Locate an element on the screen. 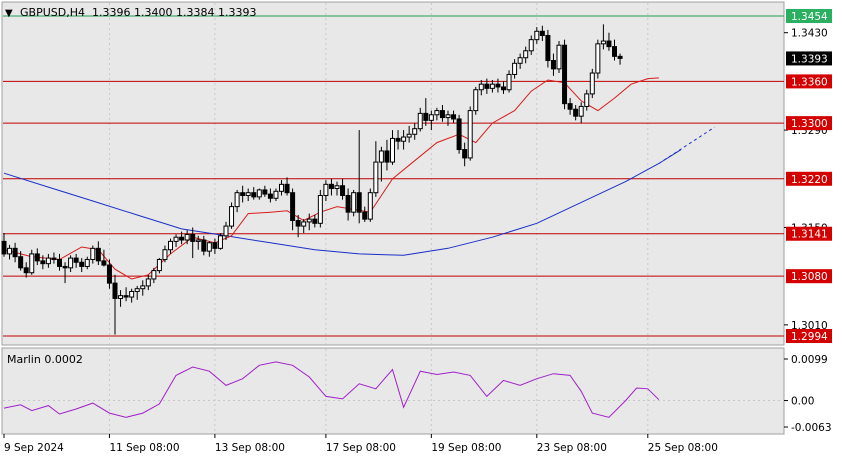  oscillator-line is located at coordinates (331, 389).